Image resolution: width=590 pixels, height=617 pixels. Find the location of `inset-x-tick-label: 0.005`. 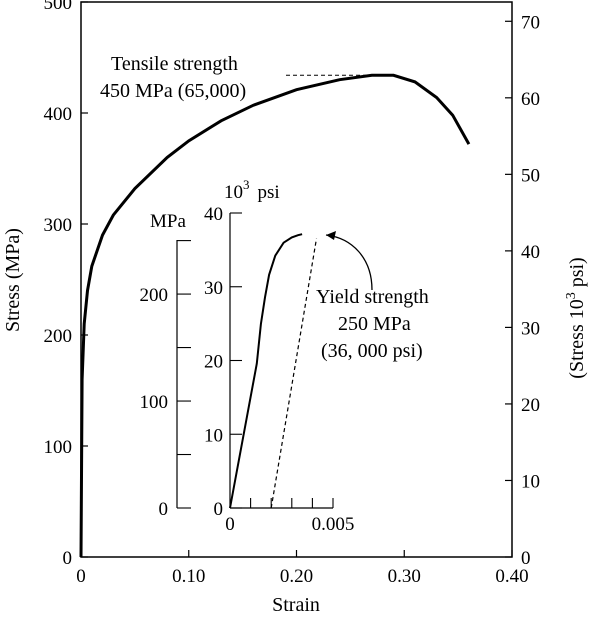

inset-x-tick-label: 0.005 is located at coordinates (333, 524).